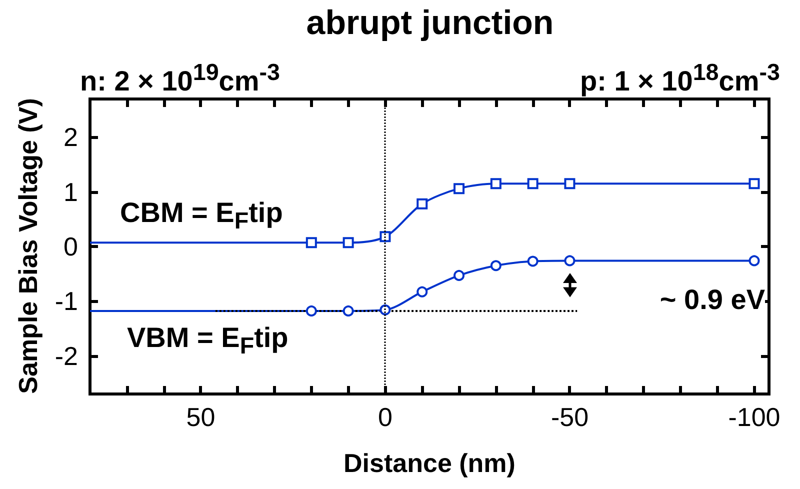 Image resolution: width=800 pixels, height=489 pixels. I want to click on y-tick-label: 0, so click(71, 247).